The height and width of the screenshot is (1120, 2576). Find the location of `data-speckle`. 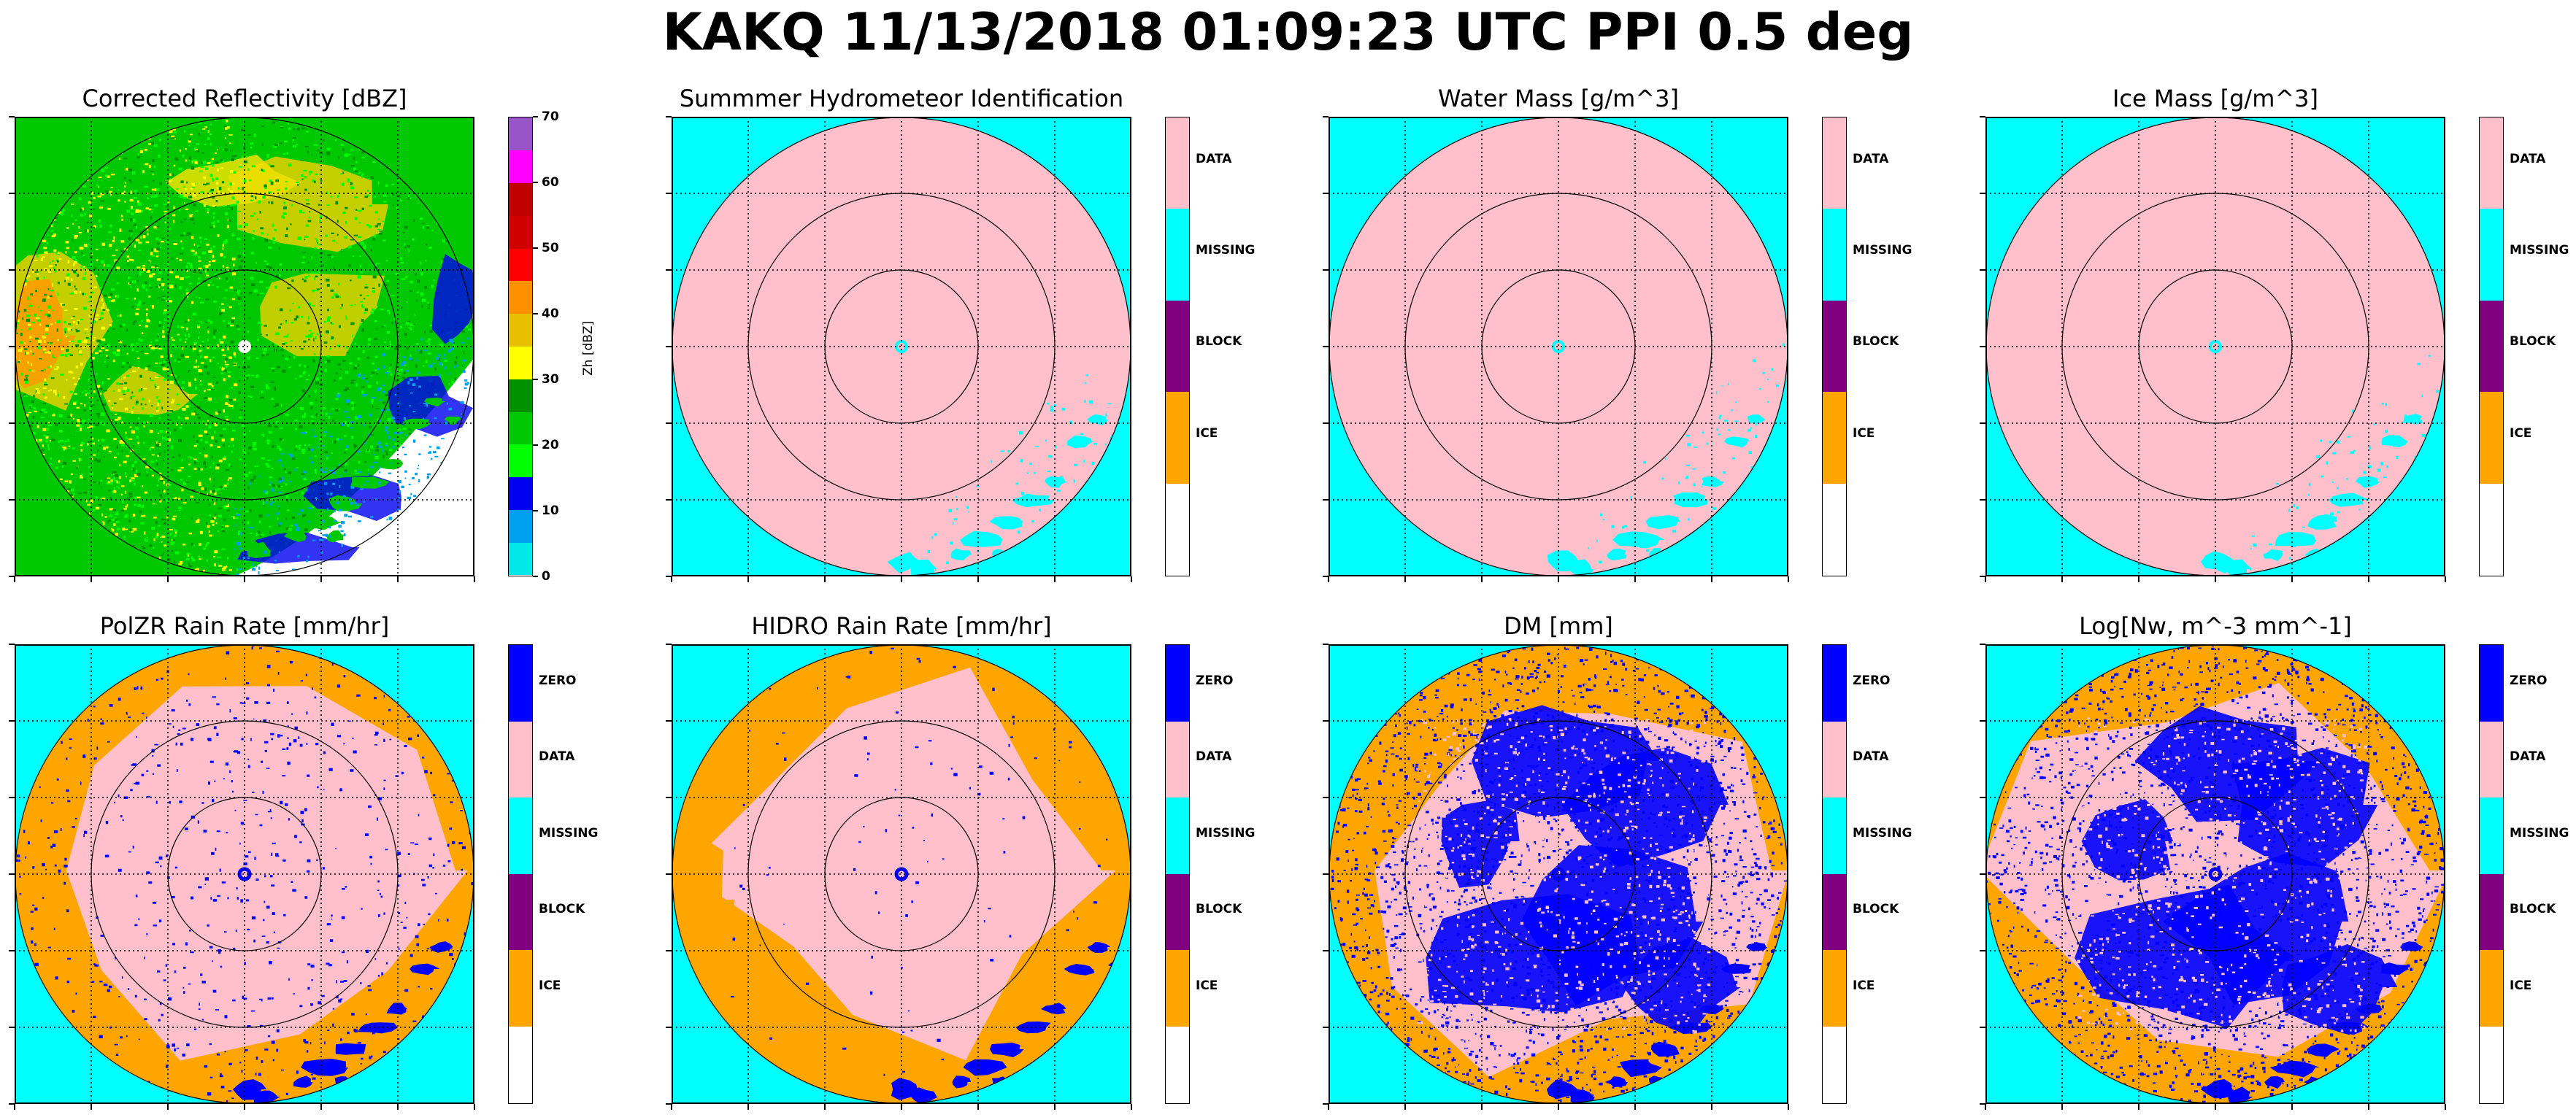

data-speckle is located at coordinates (2220, 875).